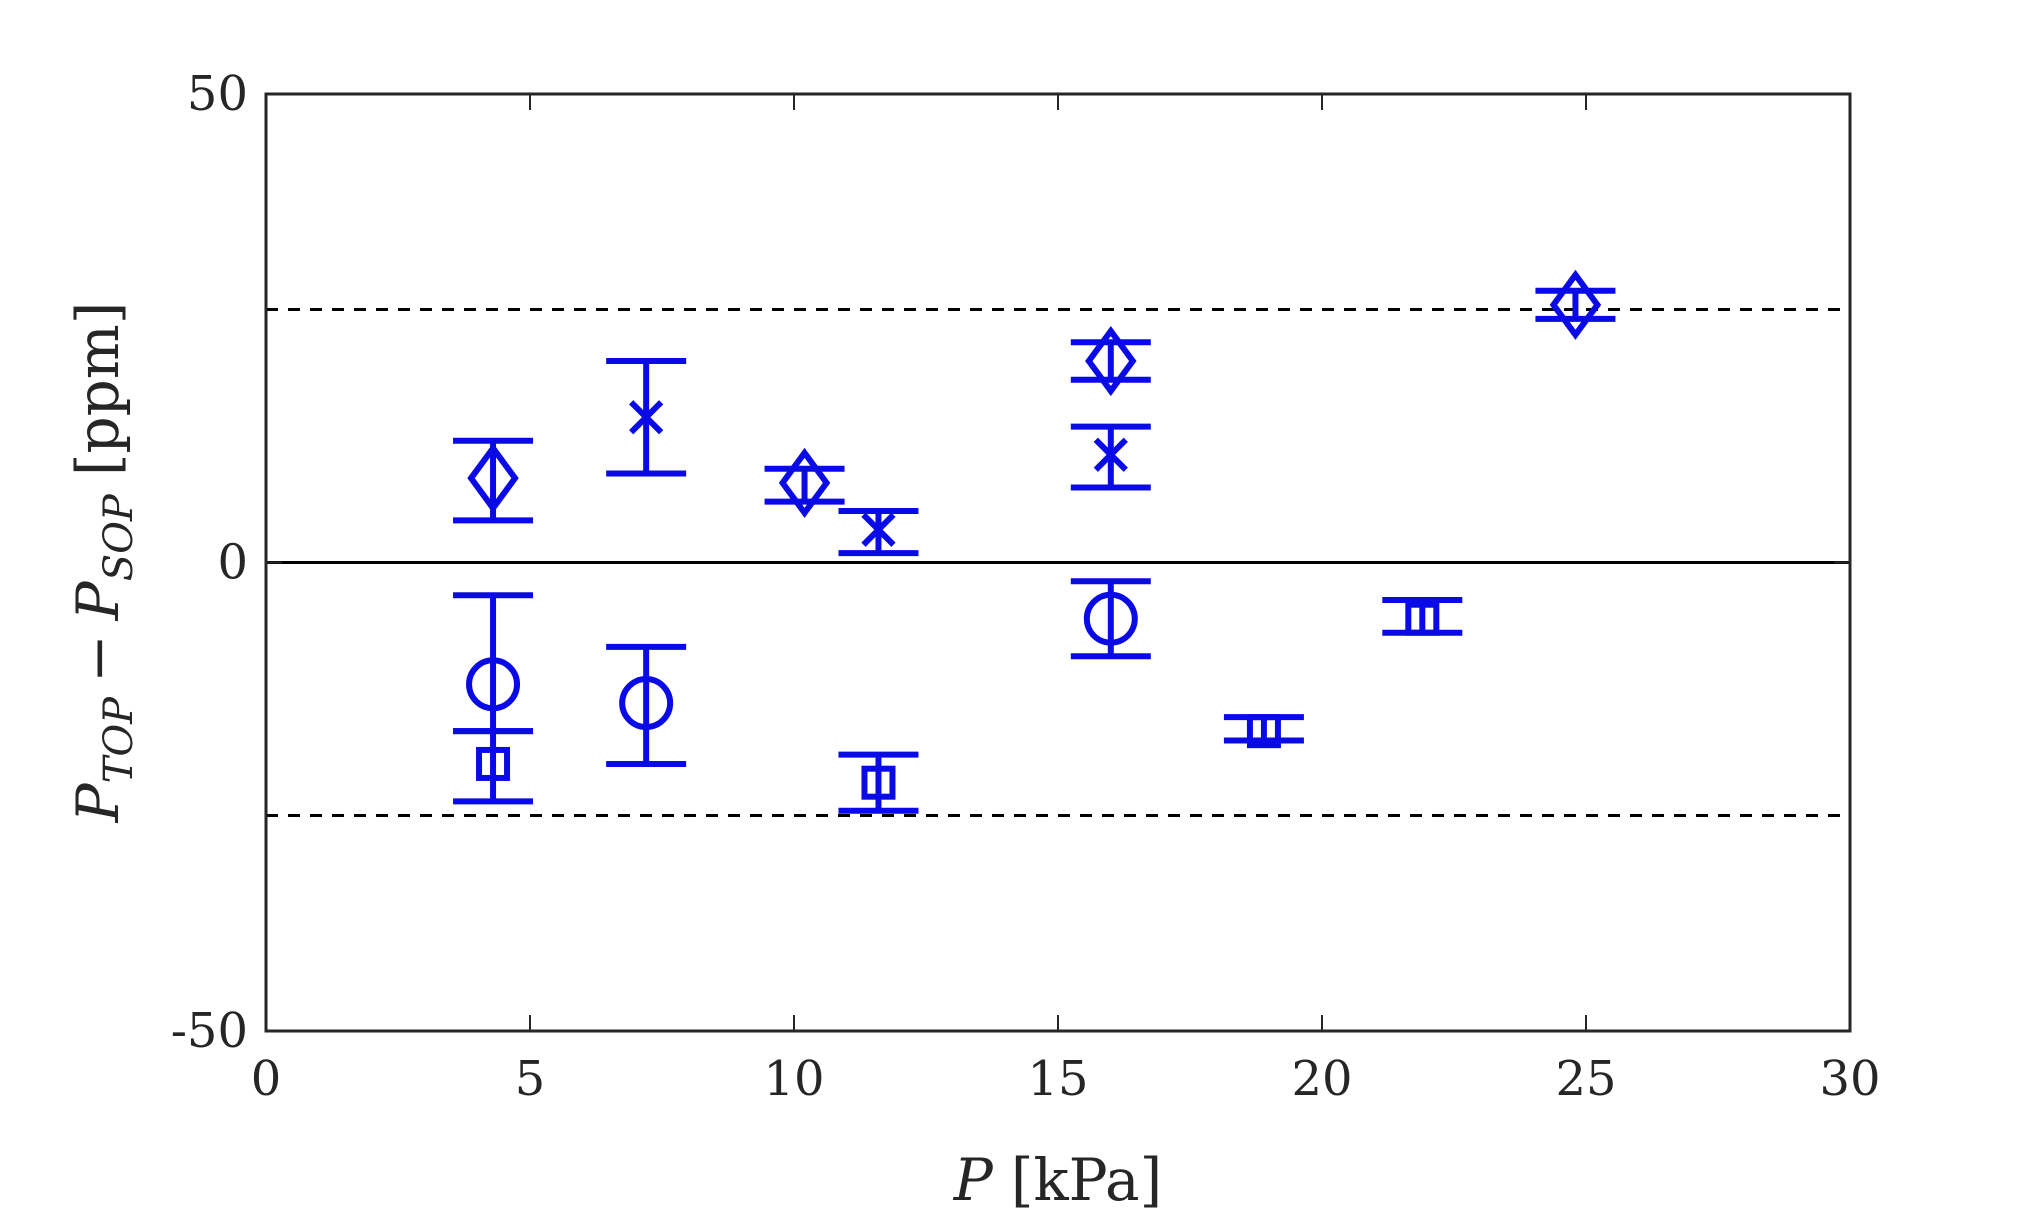  Describe the element at coordinates (958, 705) in the screenshot. I see `series-square` at that location.